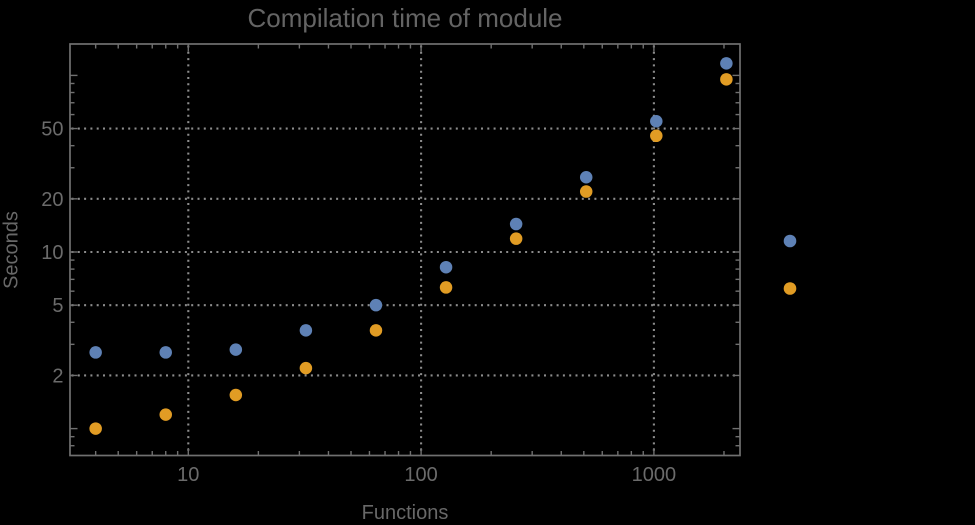 This screenshot has width=975, height=525. Describe the element at coordinates (420, 475) in the screenshot. I see `x-tick-label: 100` at that location.